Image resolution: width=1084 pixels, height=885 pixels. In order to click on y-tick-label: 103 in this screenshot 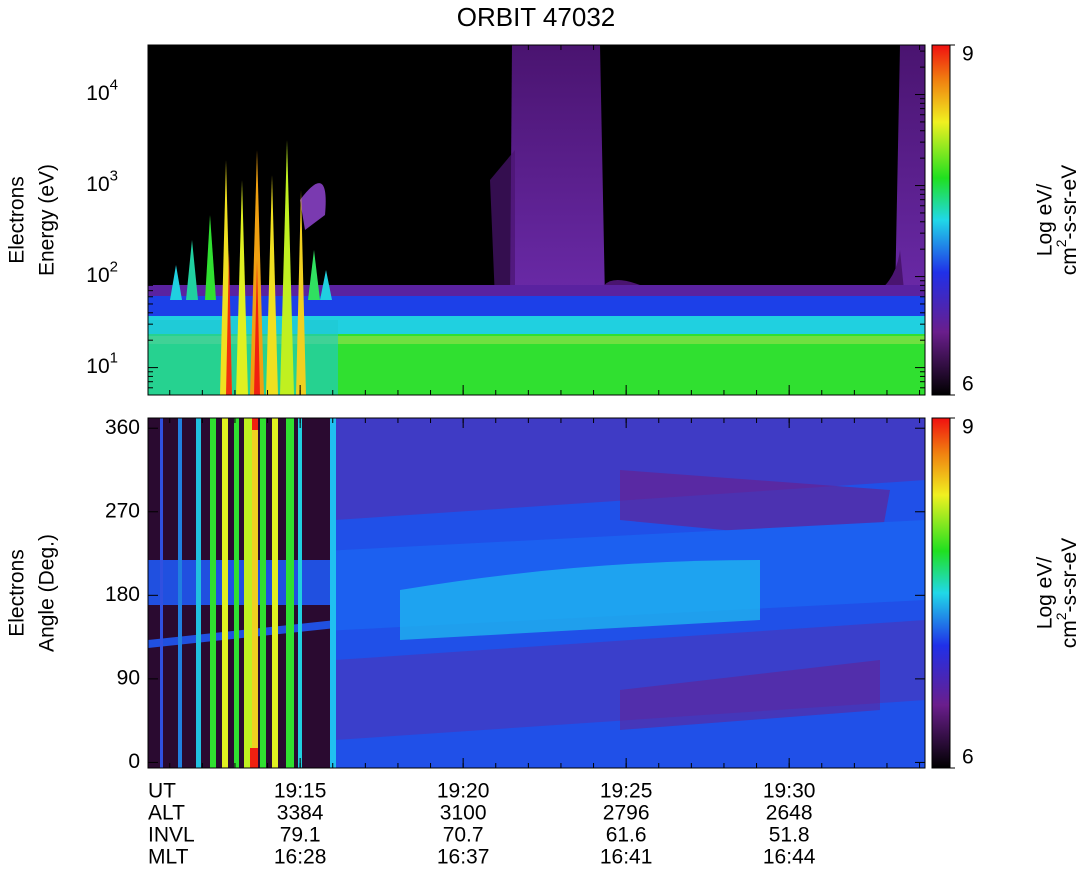, I will do `click(102, 182)`.